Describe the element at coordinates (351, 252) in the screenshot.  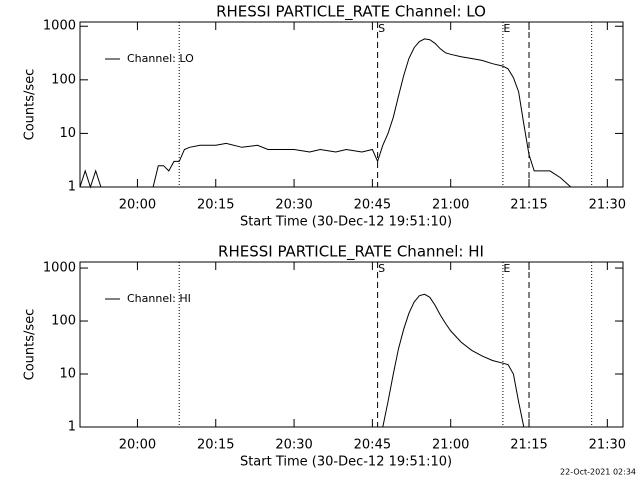
I see `chart-title: RHESSI PARTICLE_RATE Channel: HI` at that location.